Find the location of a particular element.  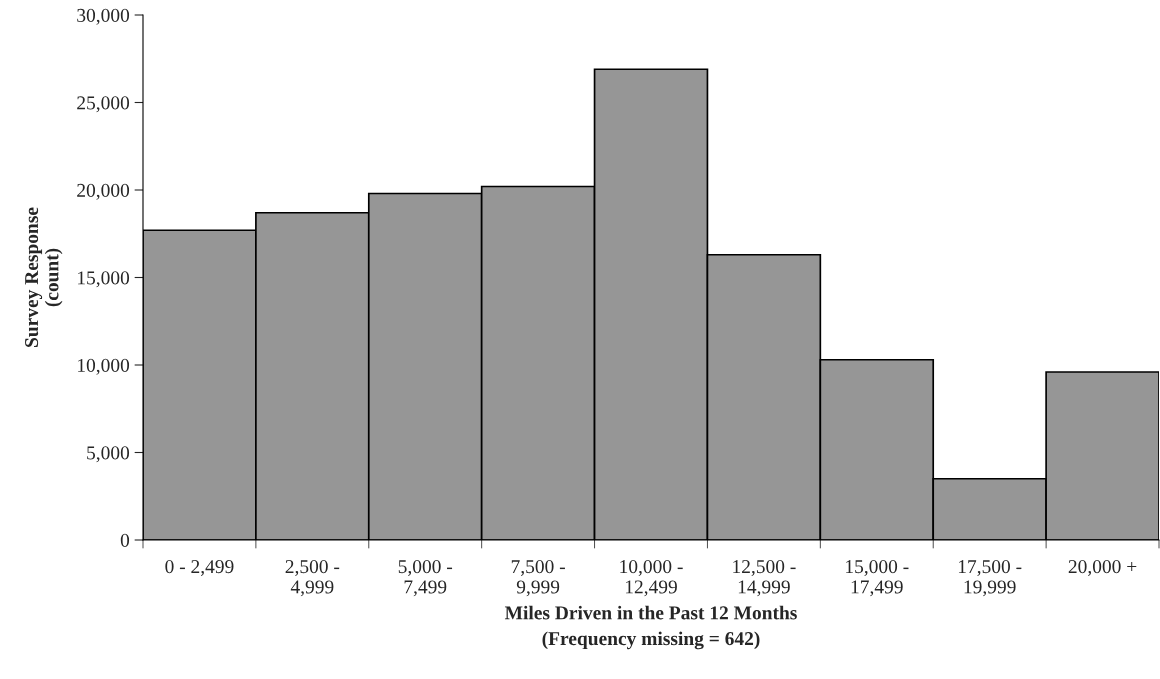

y-tick-label: 10,000 is located at coordinates (104, 366).